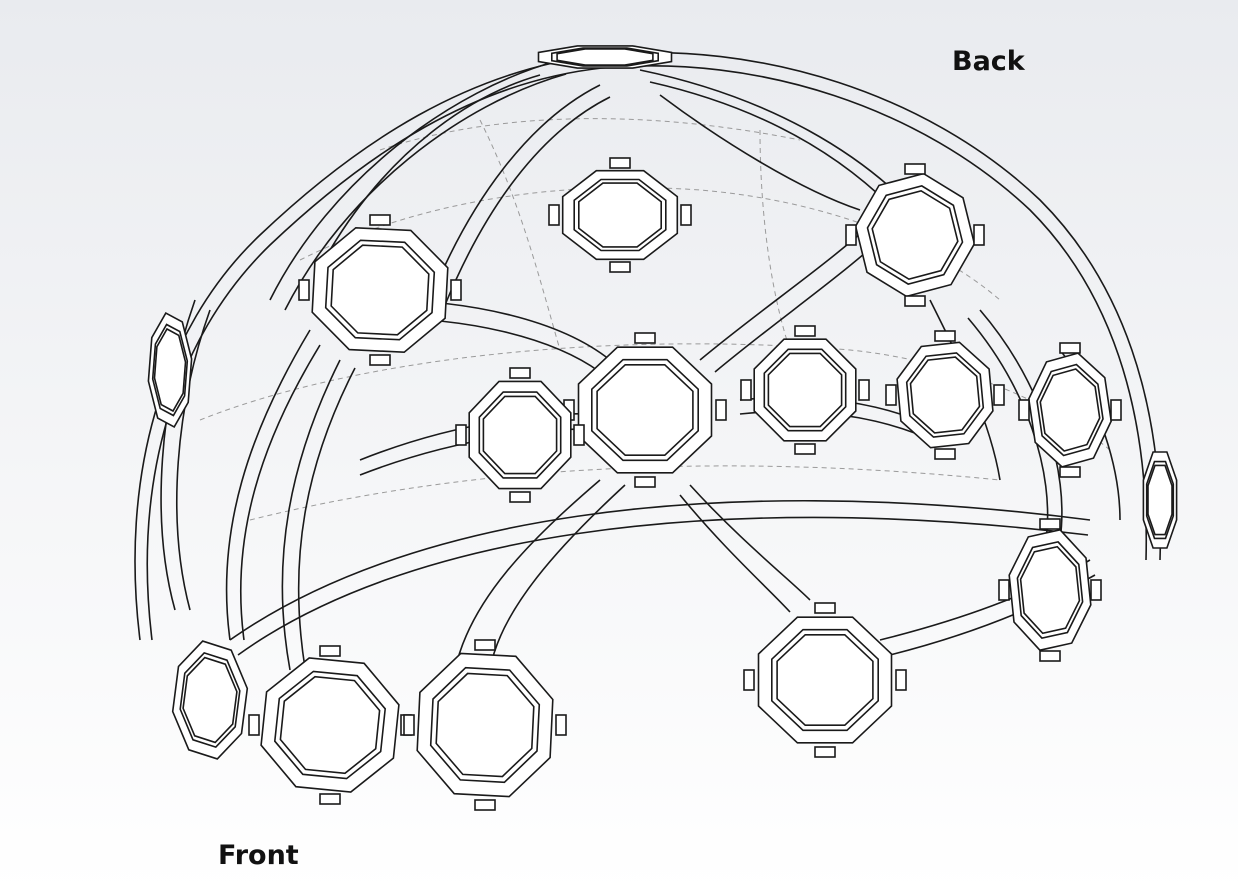 The image size is (1238, 893). I want to click on front-label: Front, so click(258, 855).